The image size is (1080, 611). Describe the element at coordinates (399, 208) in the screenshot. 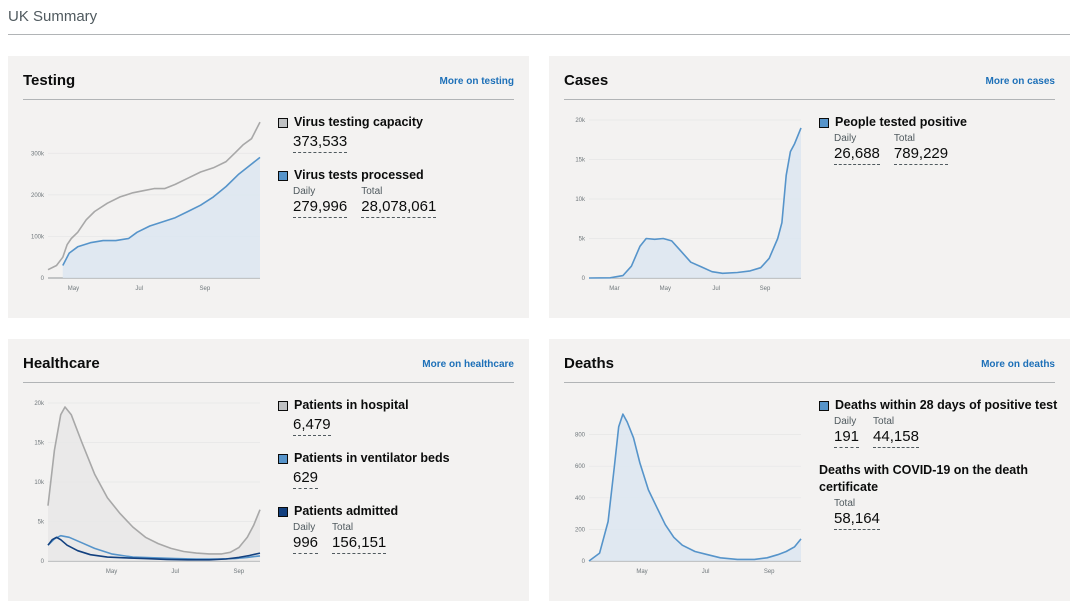

I see `metric-value-number: 28,078,061` at that location.